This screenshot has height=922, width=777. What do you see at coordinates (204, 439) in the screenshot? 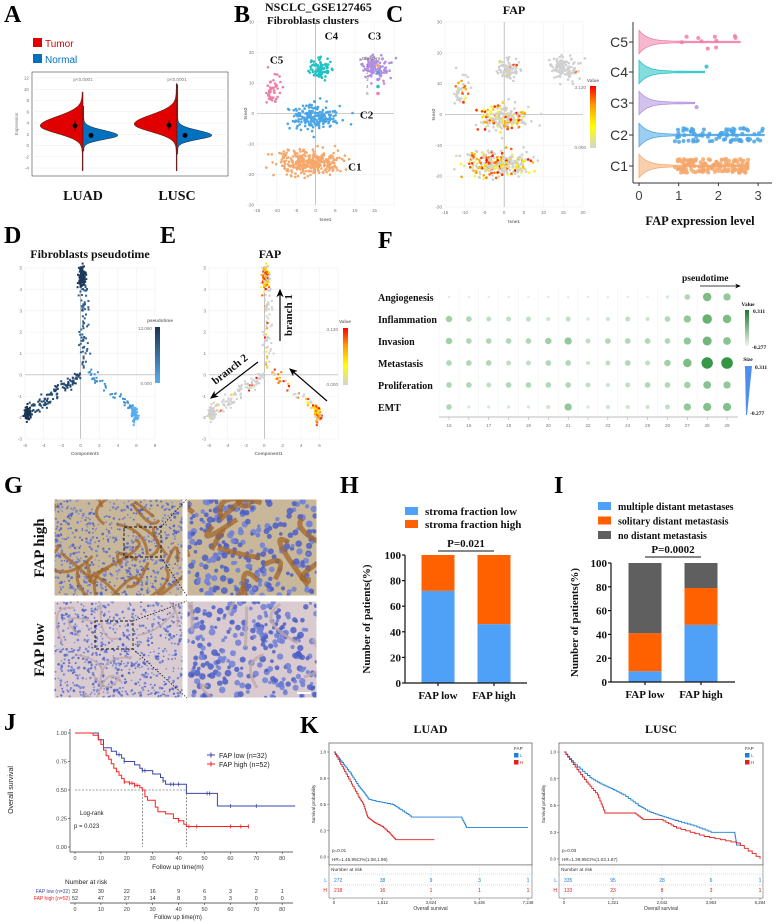
I see `y-tick-label: -3` at bounding box center [204, 439].